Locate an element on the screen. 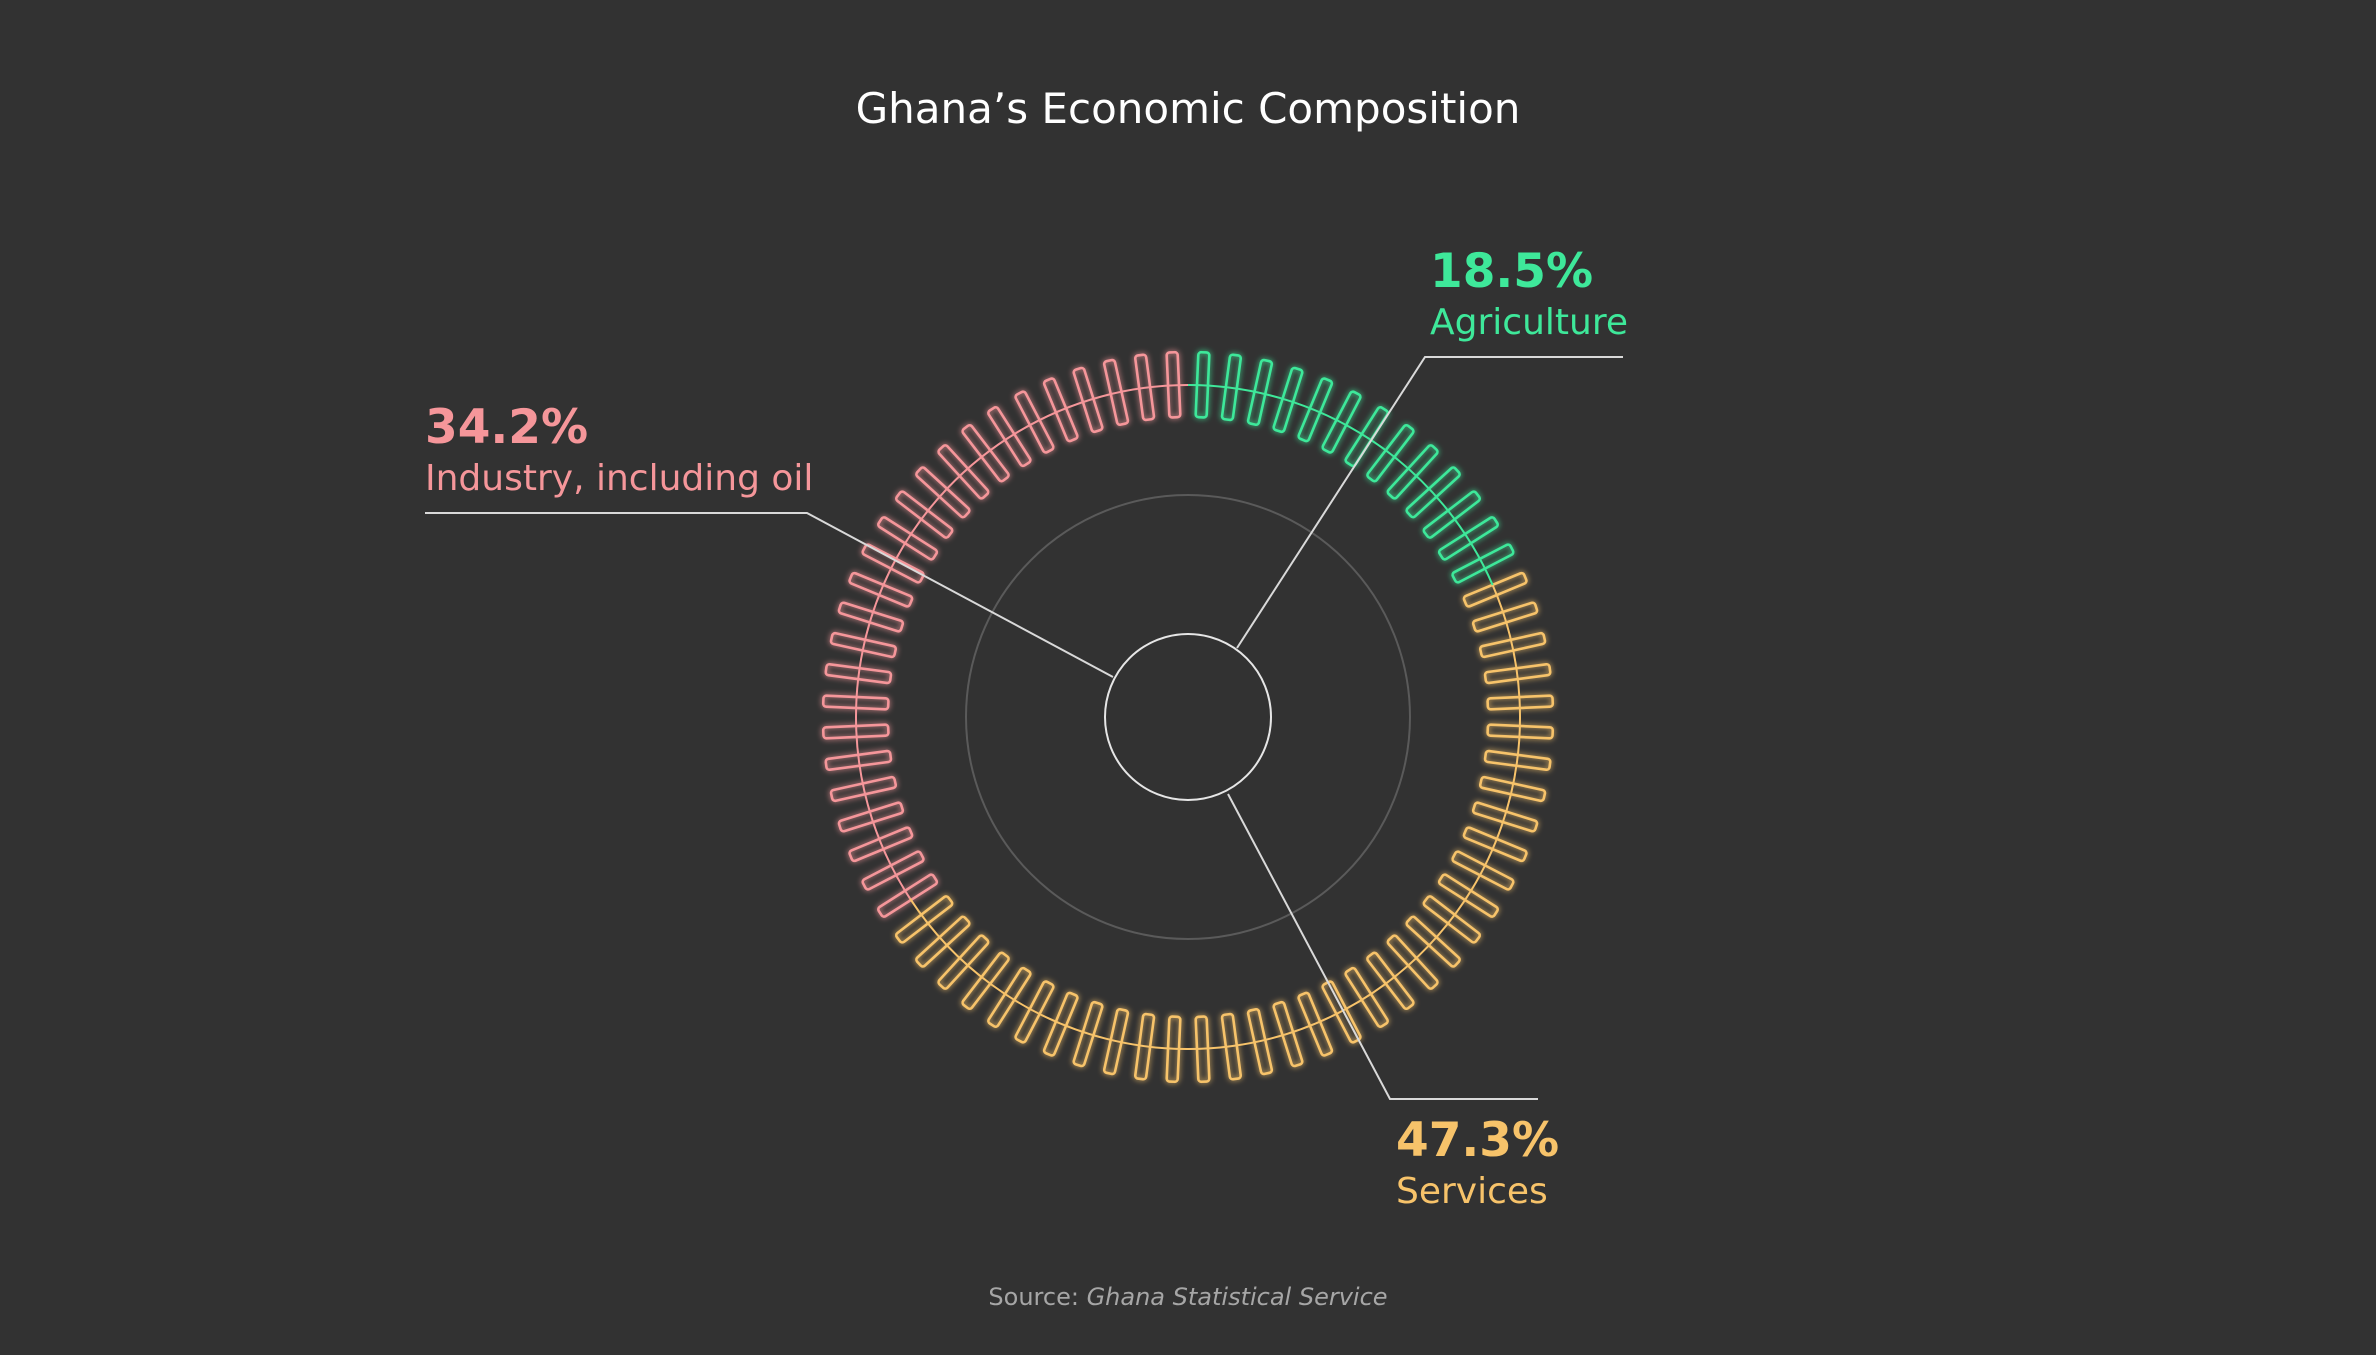 The height and width of the screenshot is (1355, 2376). chart-title: Ghana’s Economic Composition is located at coordinates (1188, 108).